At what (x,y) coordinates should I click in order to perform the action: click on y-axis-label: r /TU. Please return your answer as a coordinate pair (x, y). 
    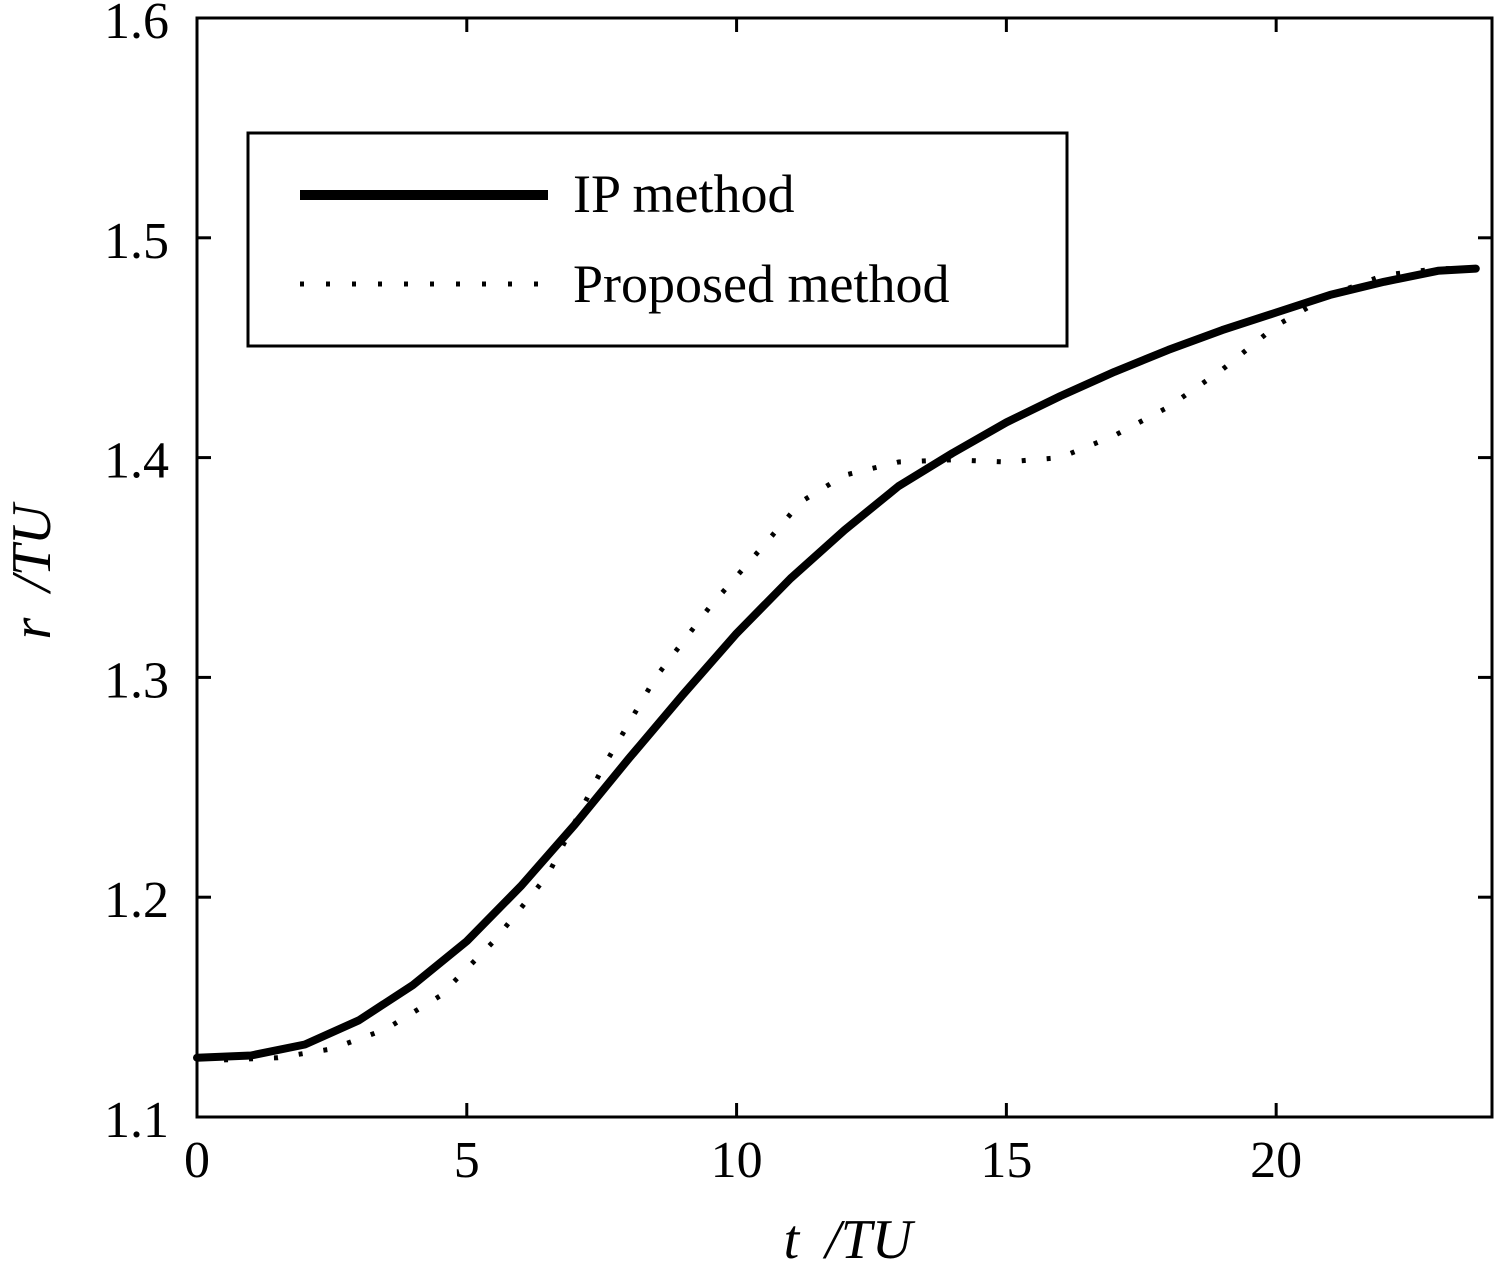
    Looking at the image, I should click on (32, 570).